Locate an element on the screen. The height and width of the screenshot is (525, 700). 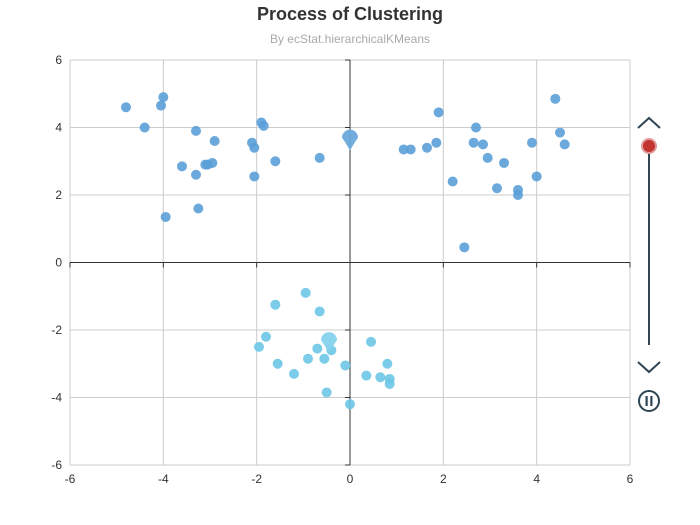
chevron-down-icon is located at coordinates (649, 367).